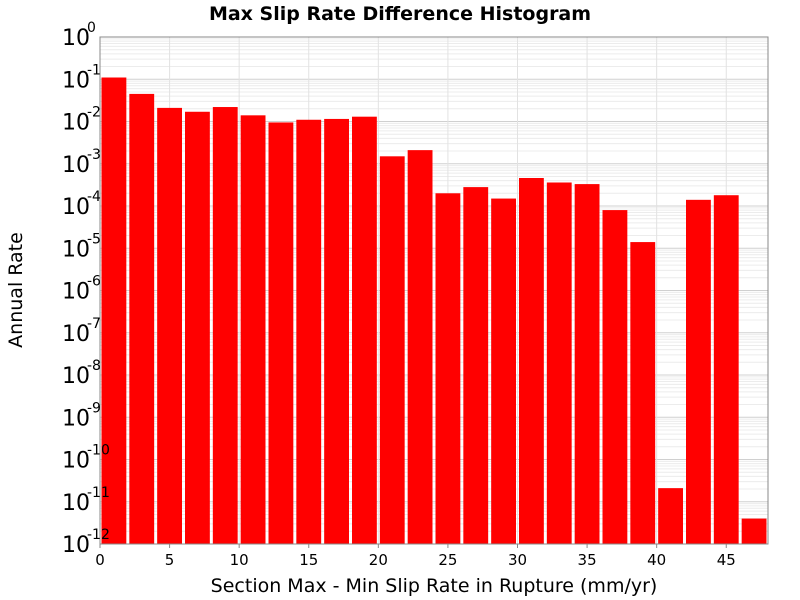  I want to click on y-tick-exponent: -3, so click(94, 155).